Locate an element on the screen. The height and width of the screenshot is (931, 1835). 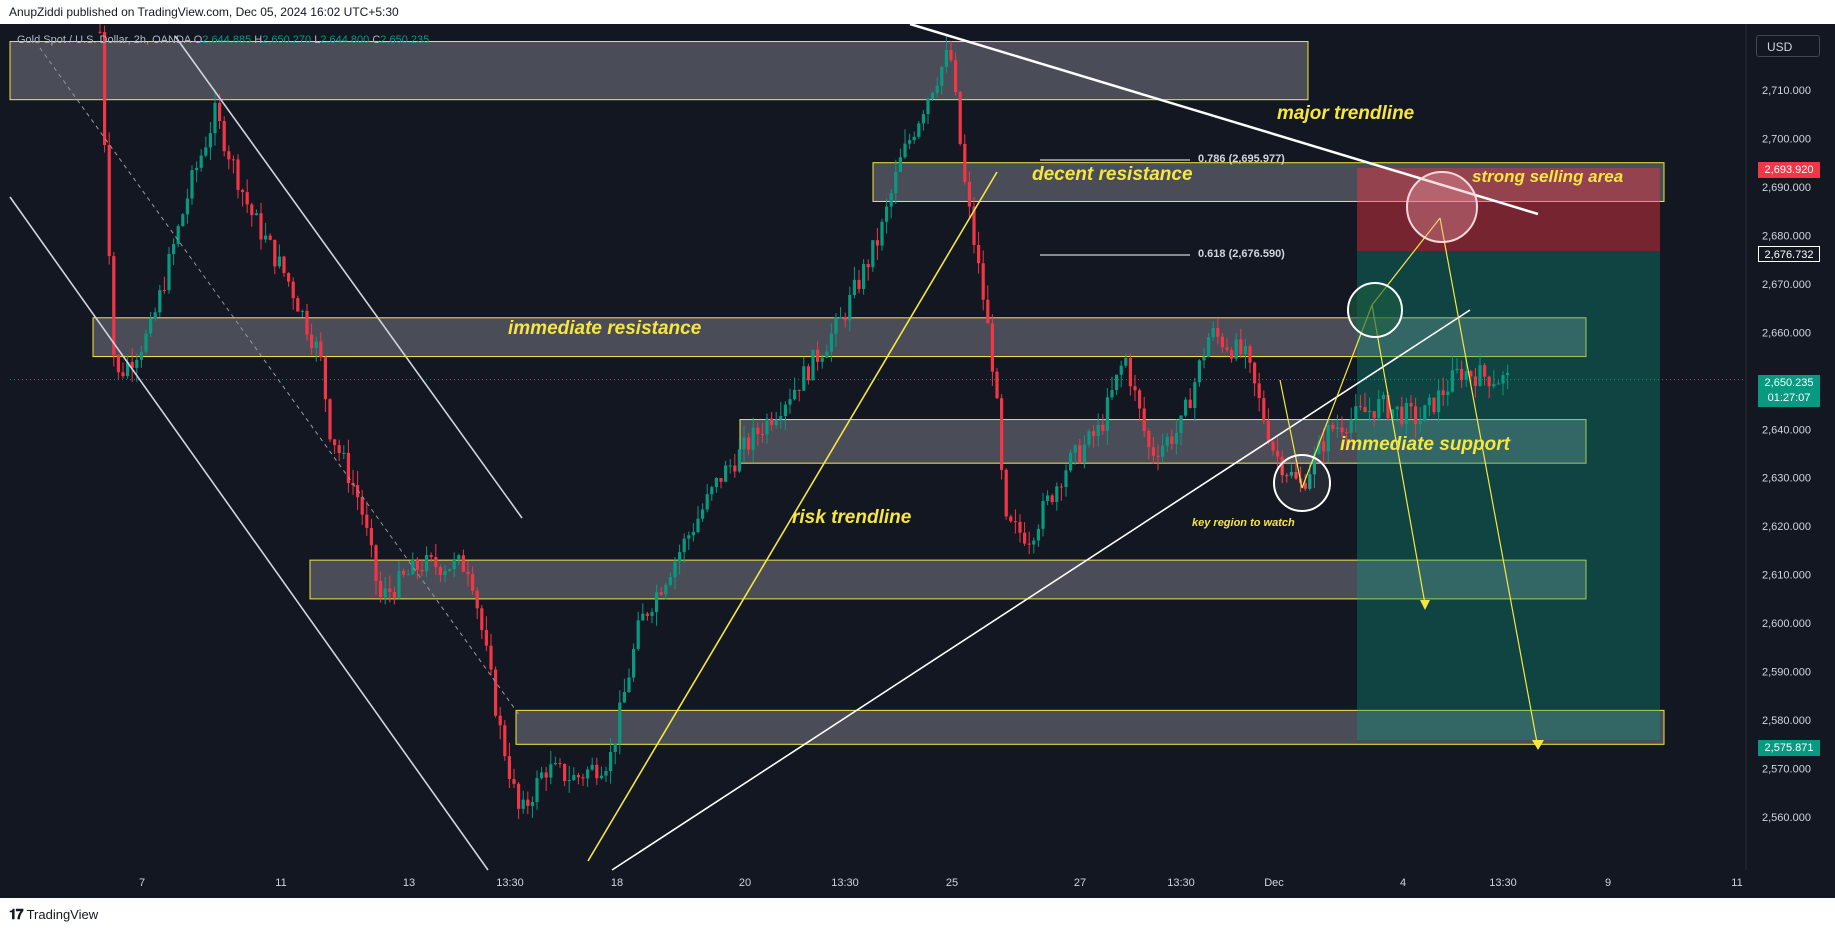
key-region-circle is located at coordinates (1302, 483).